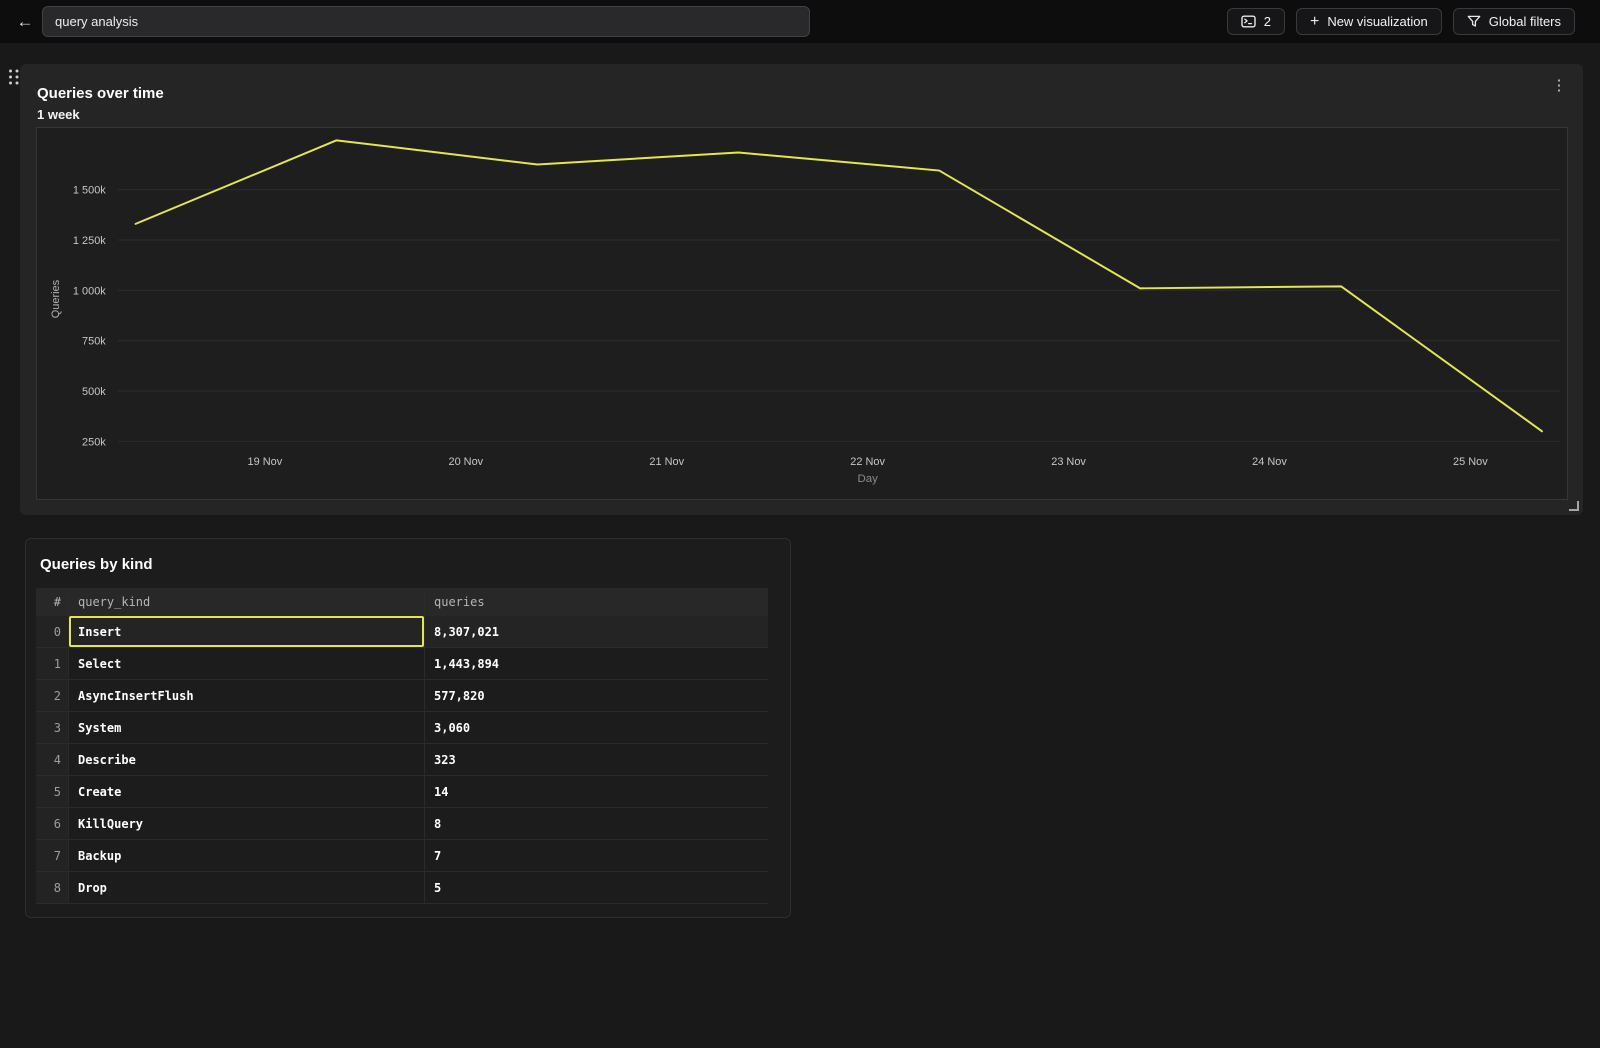  What do you see at coordinates (136, 695) in the screenshot?
I see `query-kind-cell: AsyncInsertFlush` at bounding box center [136, 695].